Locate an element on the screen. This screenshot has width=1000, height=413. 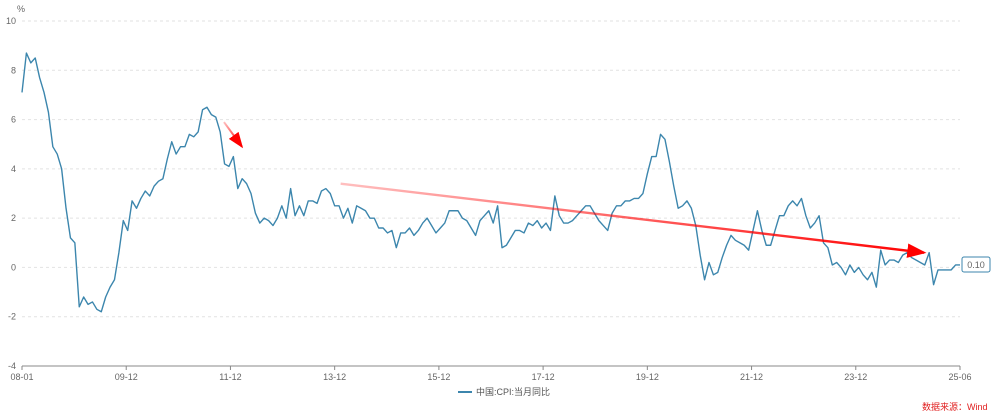
source-note: 数据来源：Wind is located at coordinates (955, 407).